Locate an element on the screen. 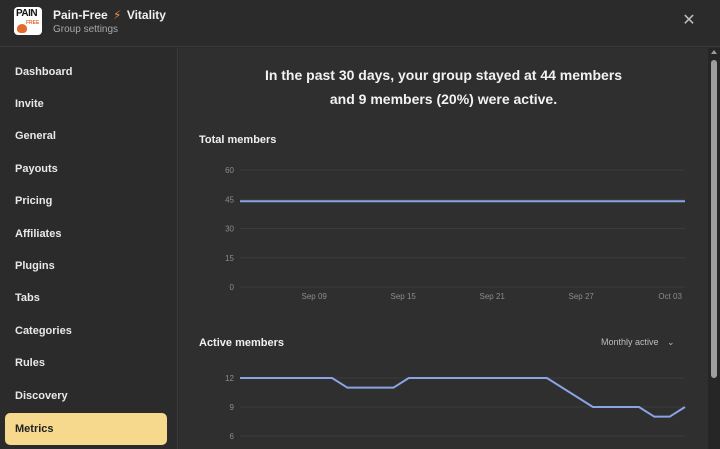 Image resolution: width=720 pixels, height=449 pixels. sidebar-item-affiliates: Affiliates is located at coordinates (38, 234).